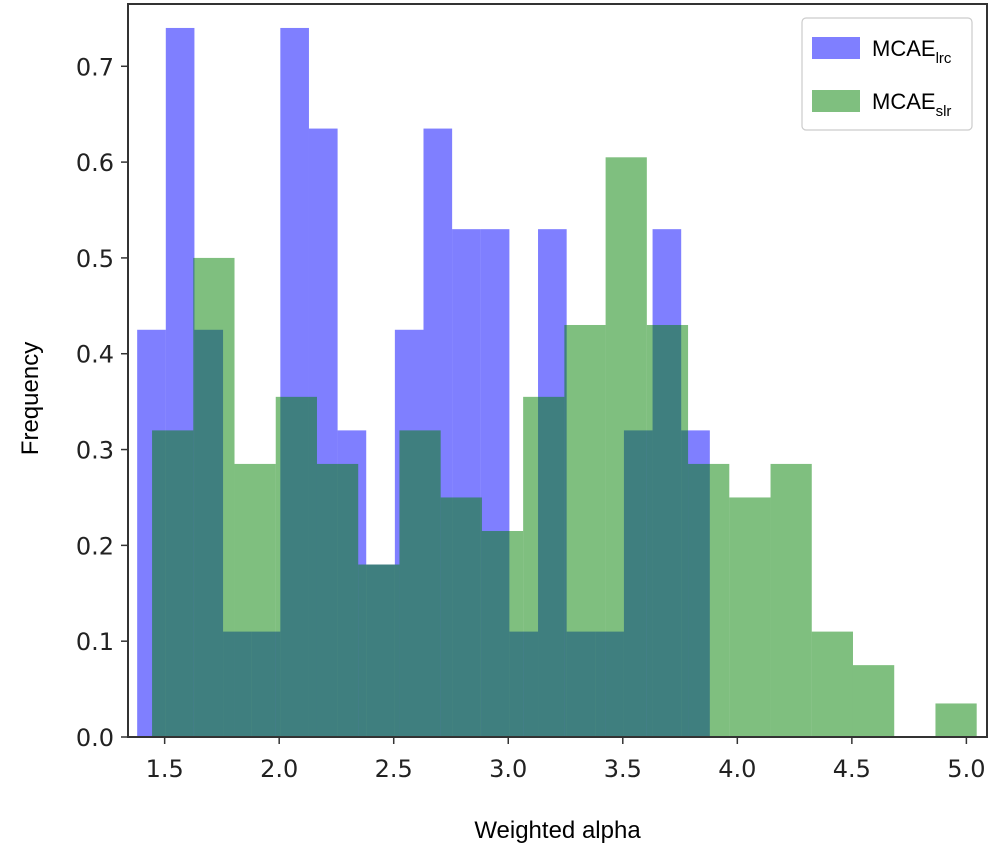 This screenshot has height=851, width=999. Describe the element at coordinates (737, 769) in the screenshot. I see `x-tick-label: 4.0` at that location.